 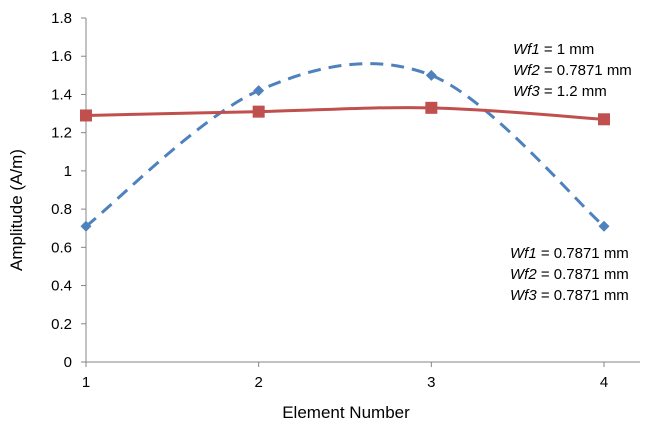 I want to click on y-tick-label: 1, so click(x=68, y=171).